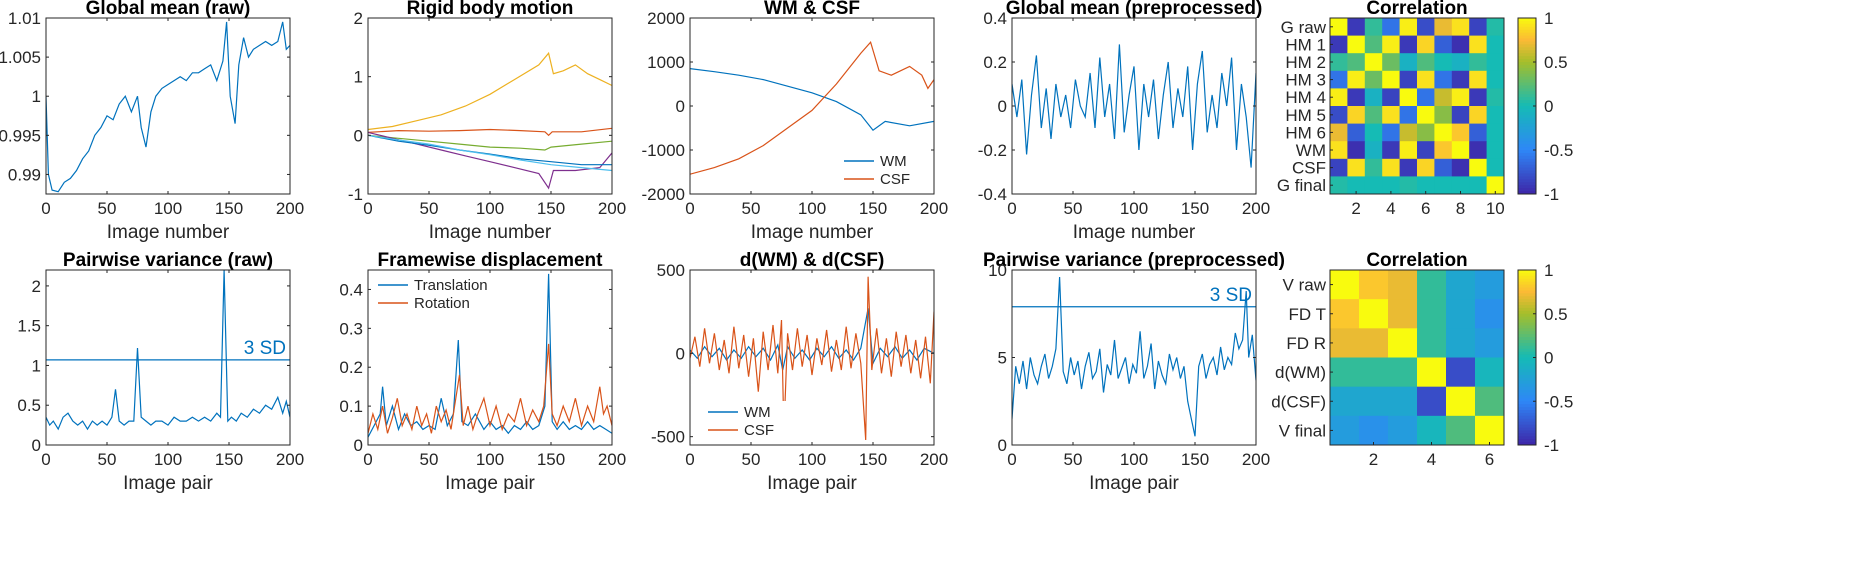 The image size is (1859, 586). What do you see at coordinates (1305, 44) in the screenshot?
I see `row-label: HM 1` at bounding box center [1305, 44].